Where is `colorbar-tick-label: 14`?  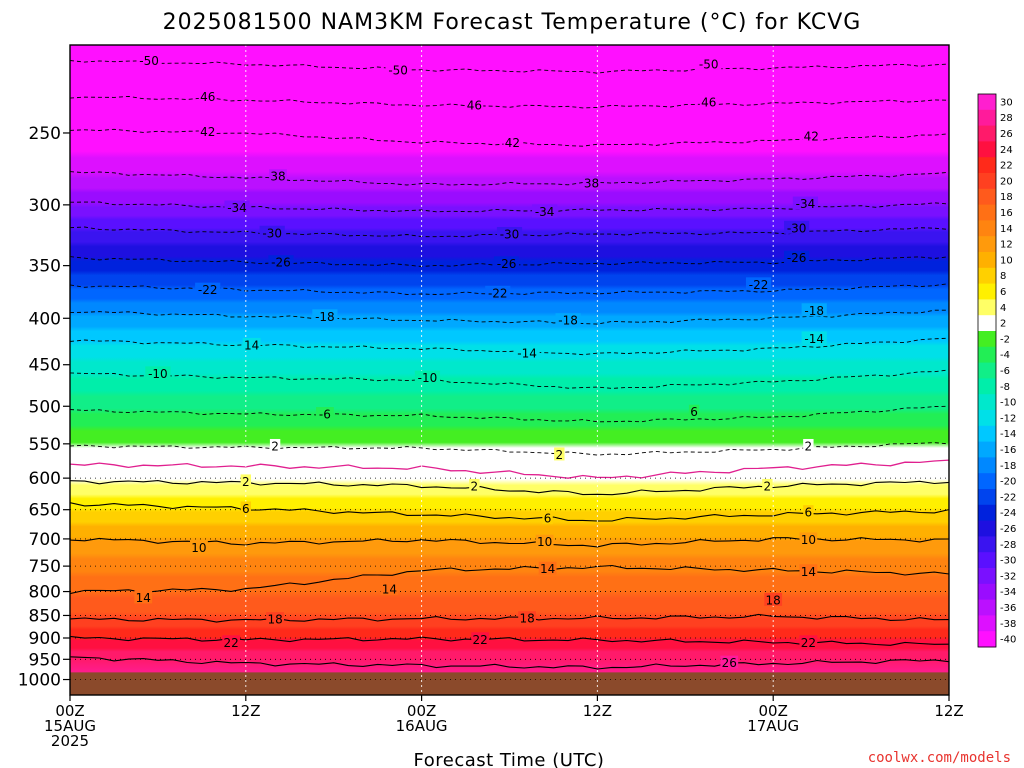 colorbar-tick-label: 14 is located at coordinates (1006, 229).